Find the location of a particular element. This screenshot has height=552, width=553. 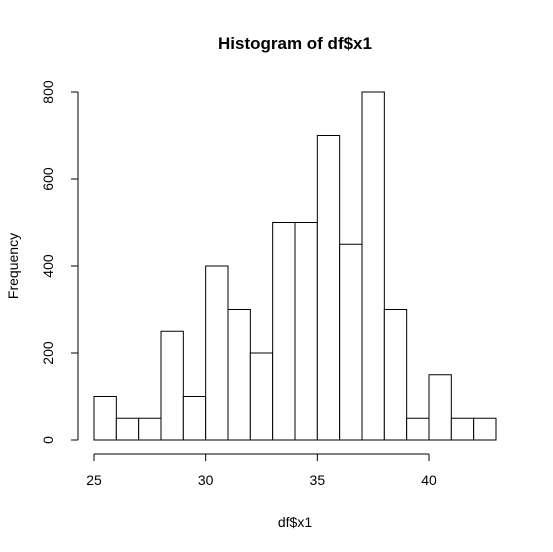

y-tick-label: 600 is located at coordinates (48, 179).